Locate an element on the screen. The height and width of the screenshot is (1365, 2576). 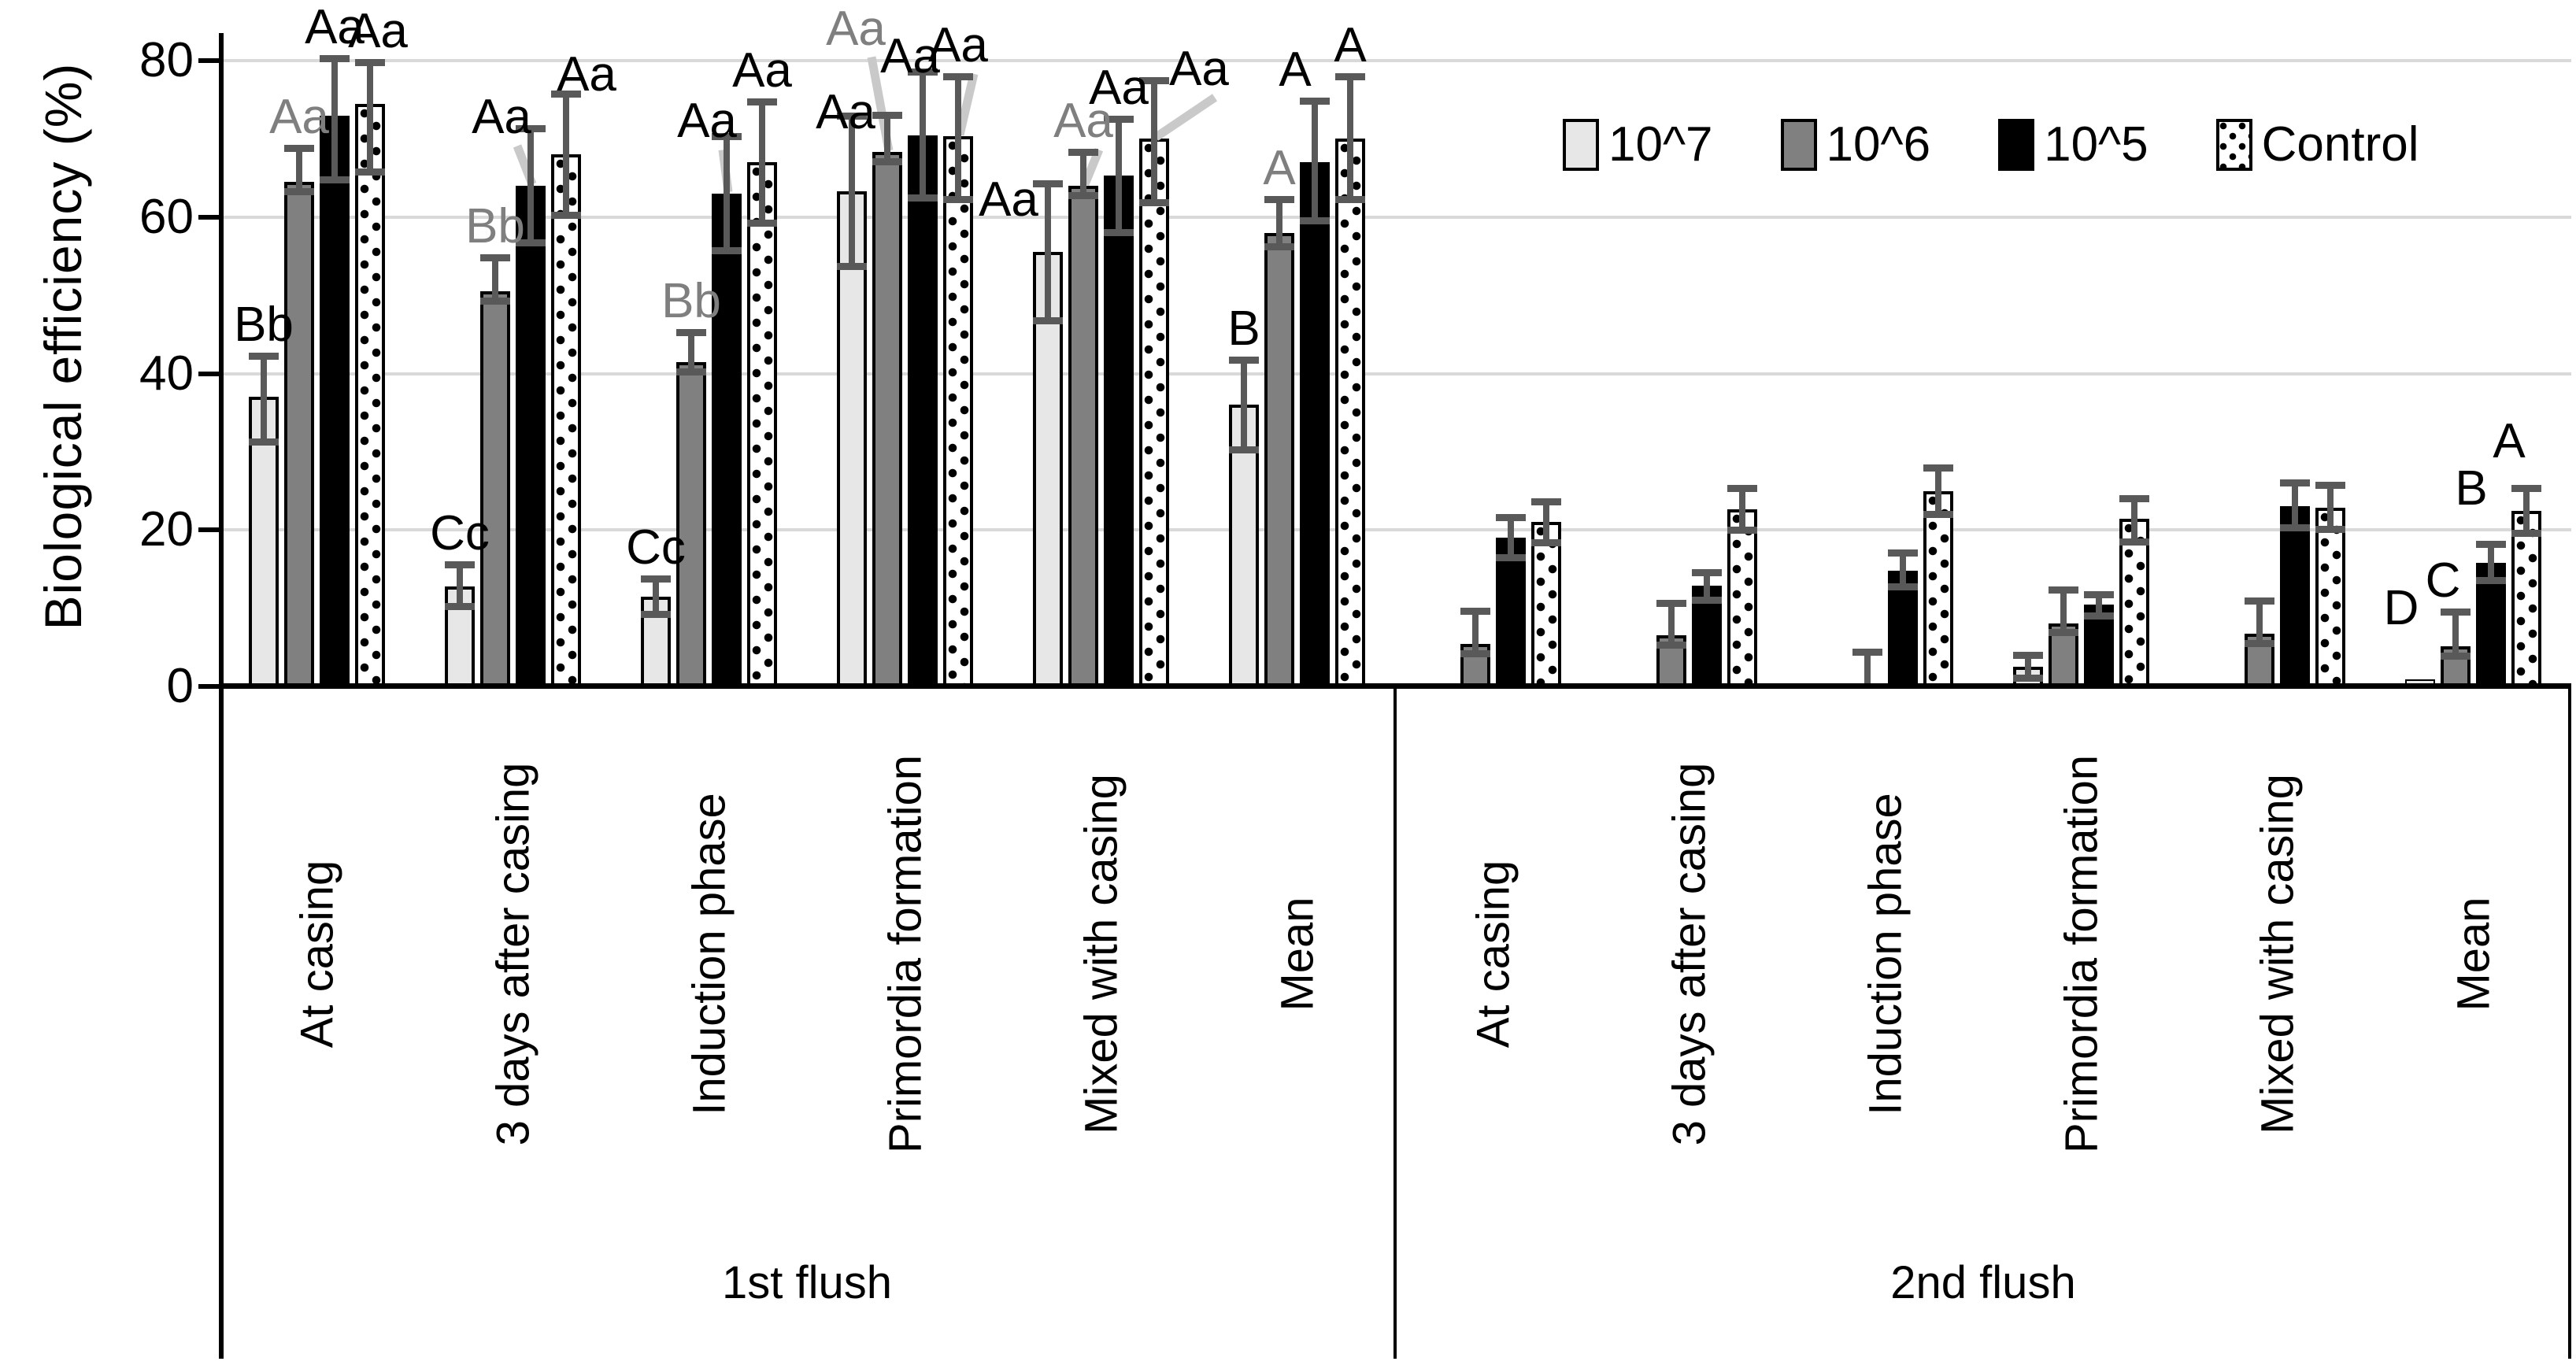
significance-label: B is located at coordinates (1243, 328).